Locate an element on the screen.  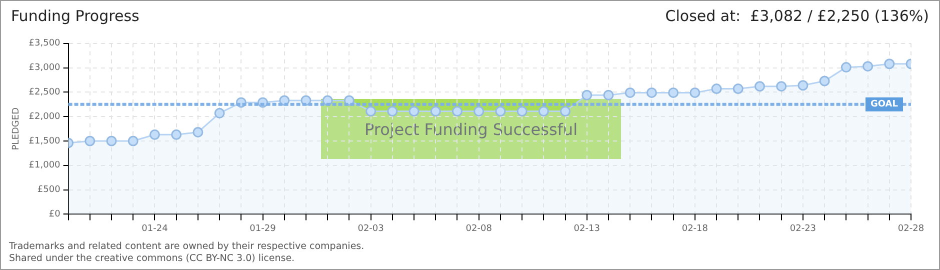
x-tick-label: 02-08 is located at coordinates (479, 229).